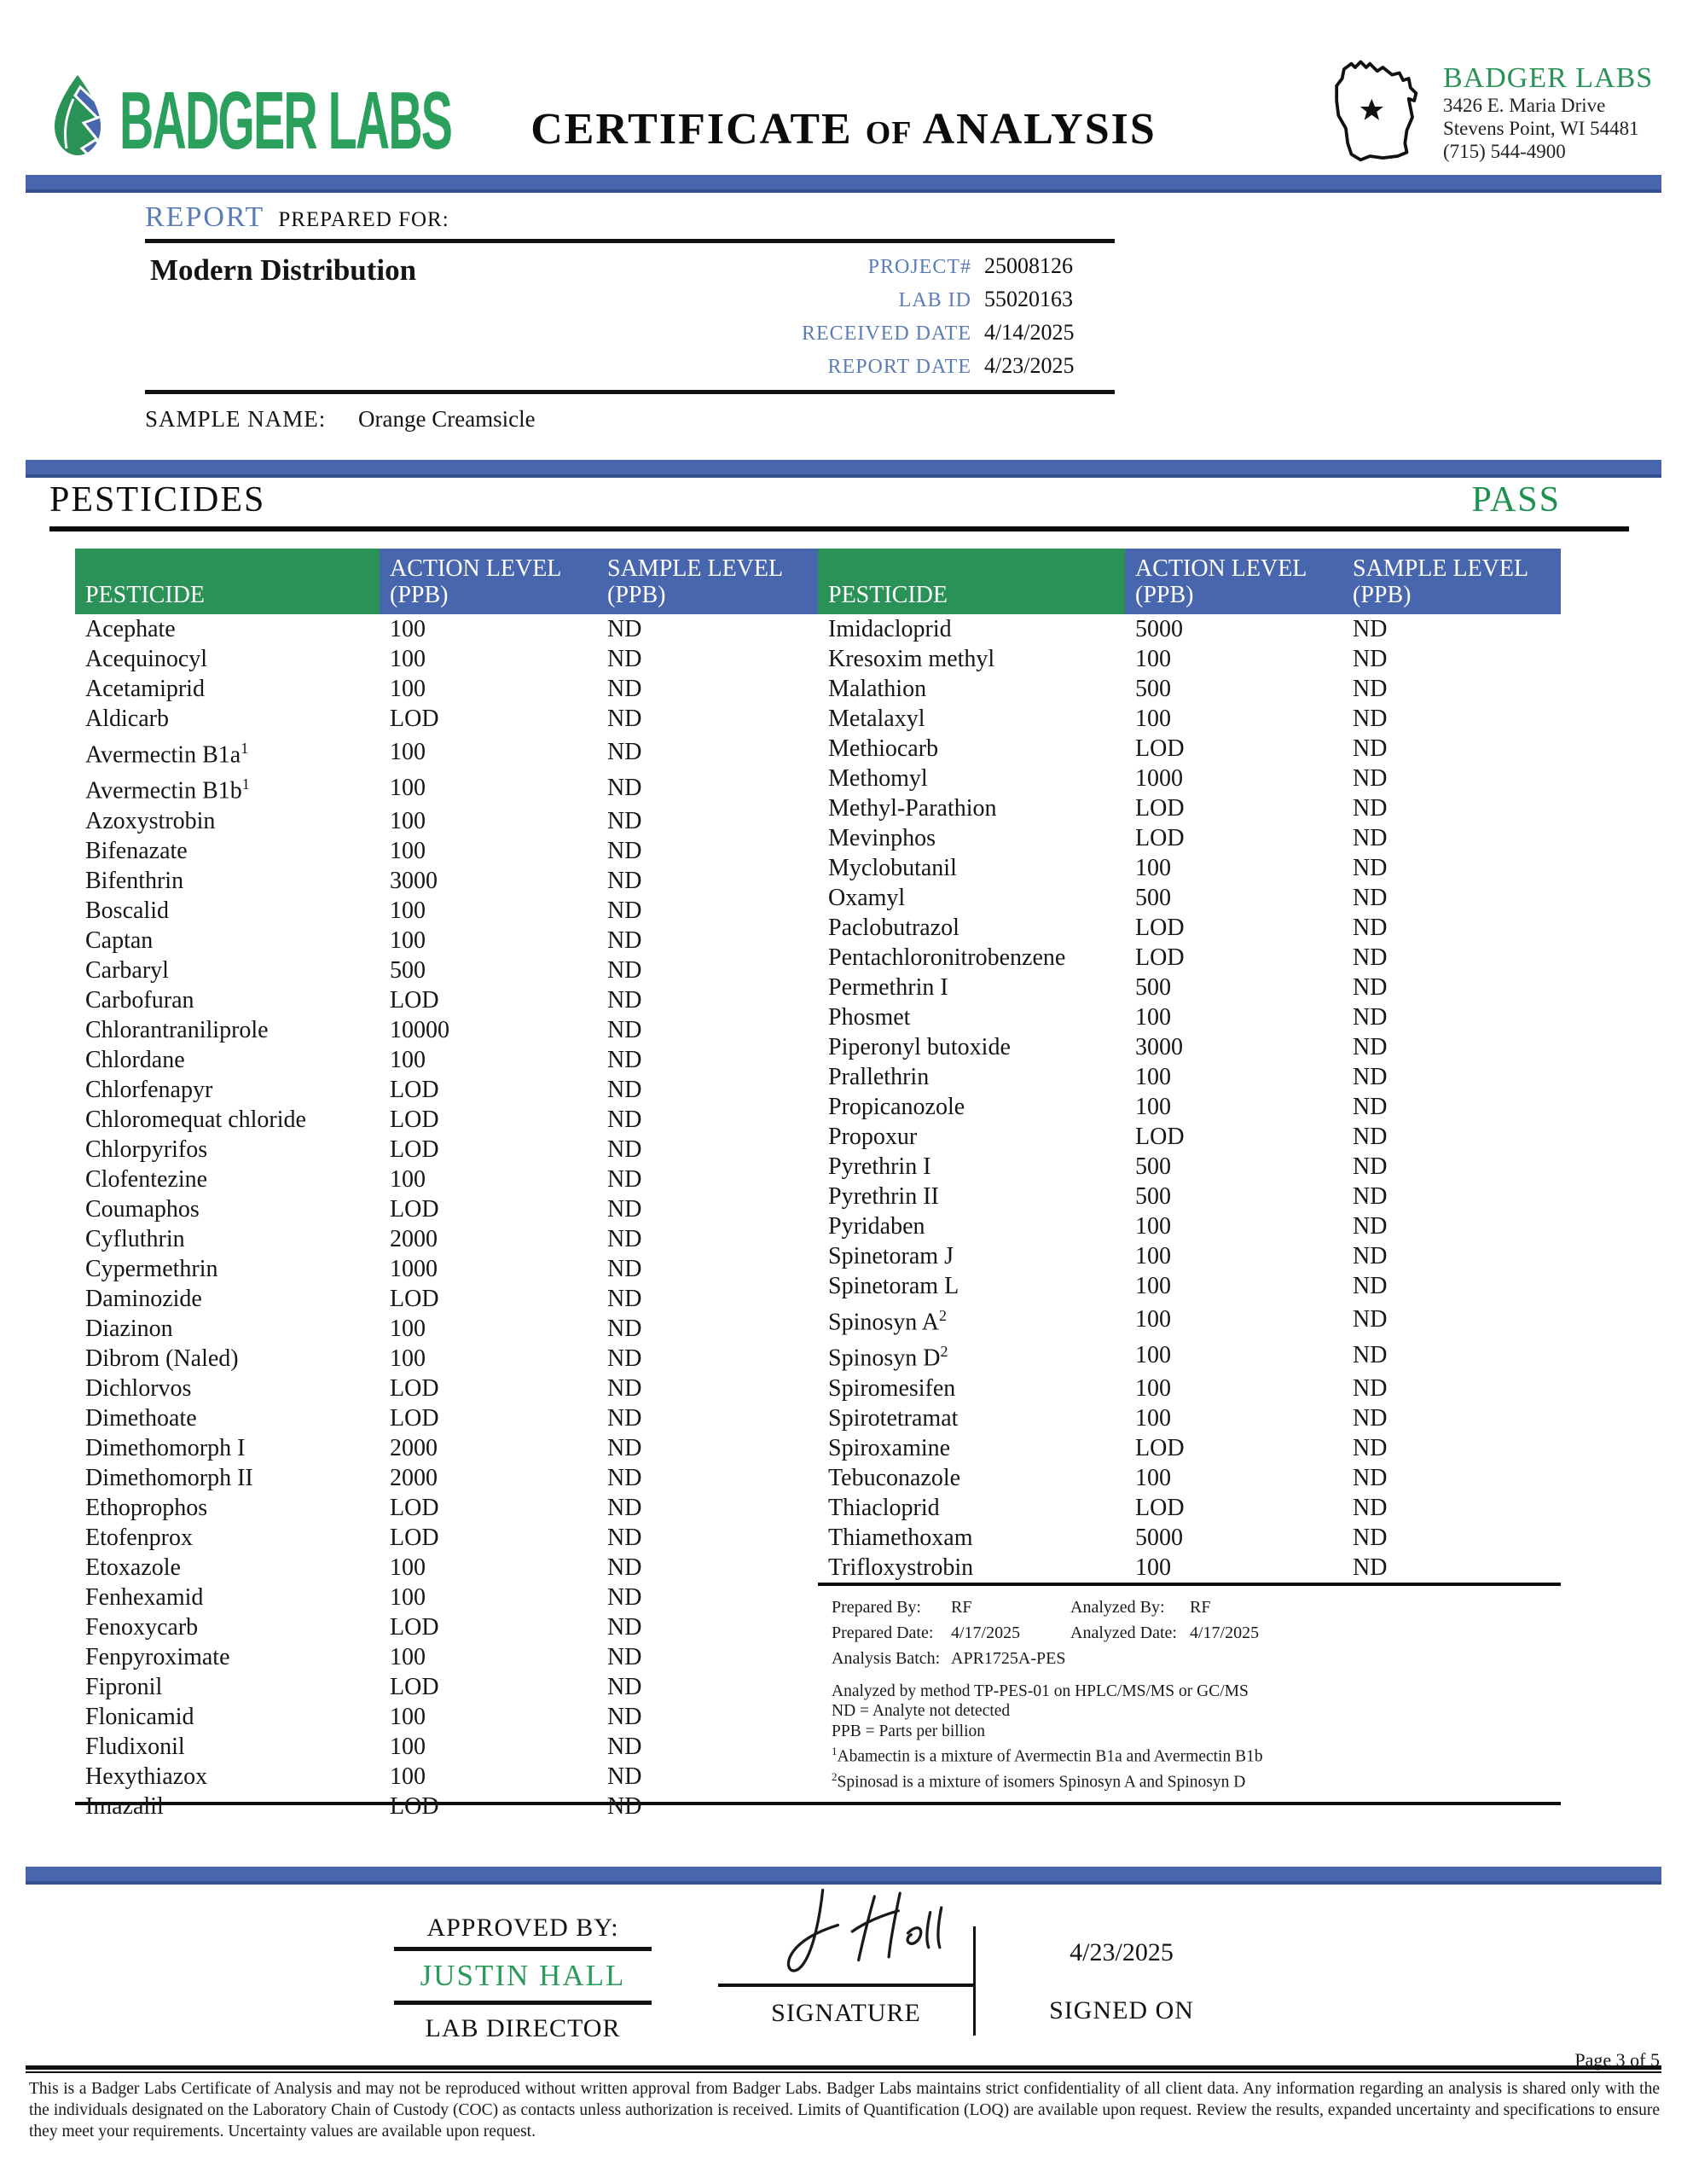  I want to click on pesticide-row: Myclobutanil 100 ND, so click(1190, 868).